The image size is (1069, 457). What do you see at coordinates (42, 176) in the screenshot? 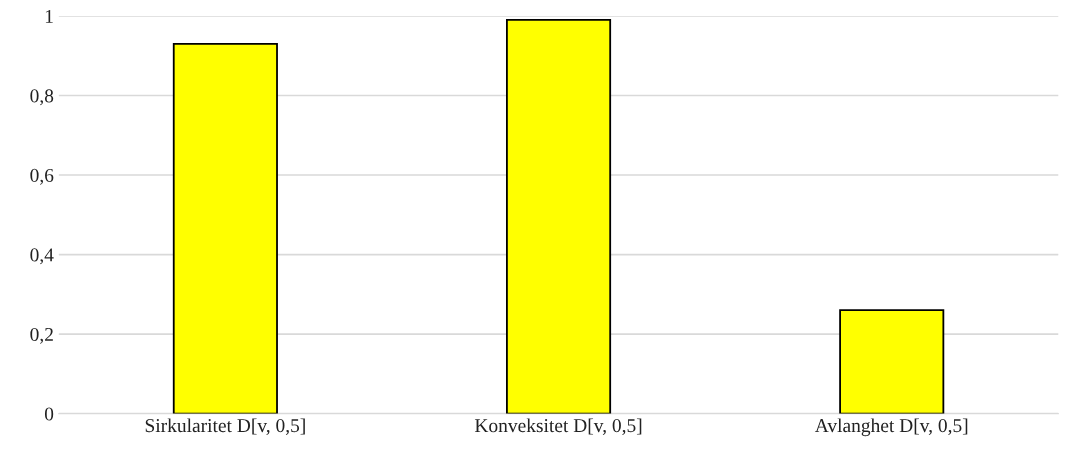
I see `y-tick-label: 0,6` at bounding box center [42, 176].